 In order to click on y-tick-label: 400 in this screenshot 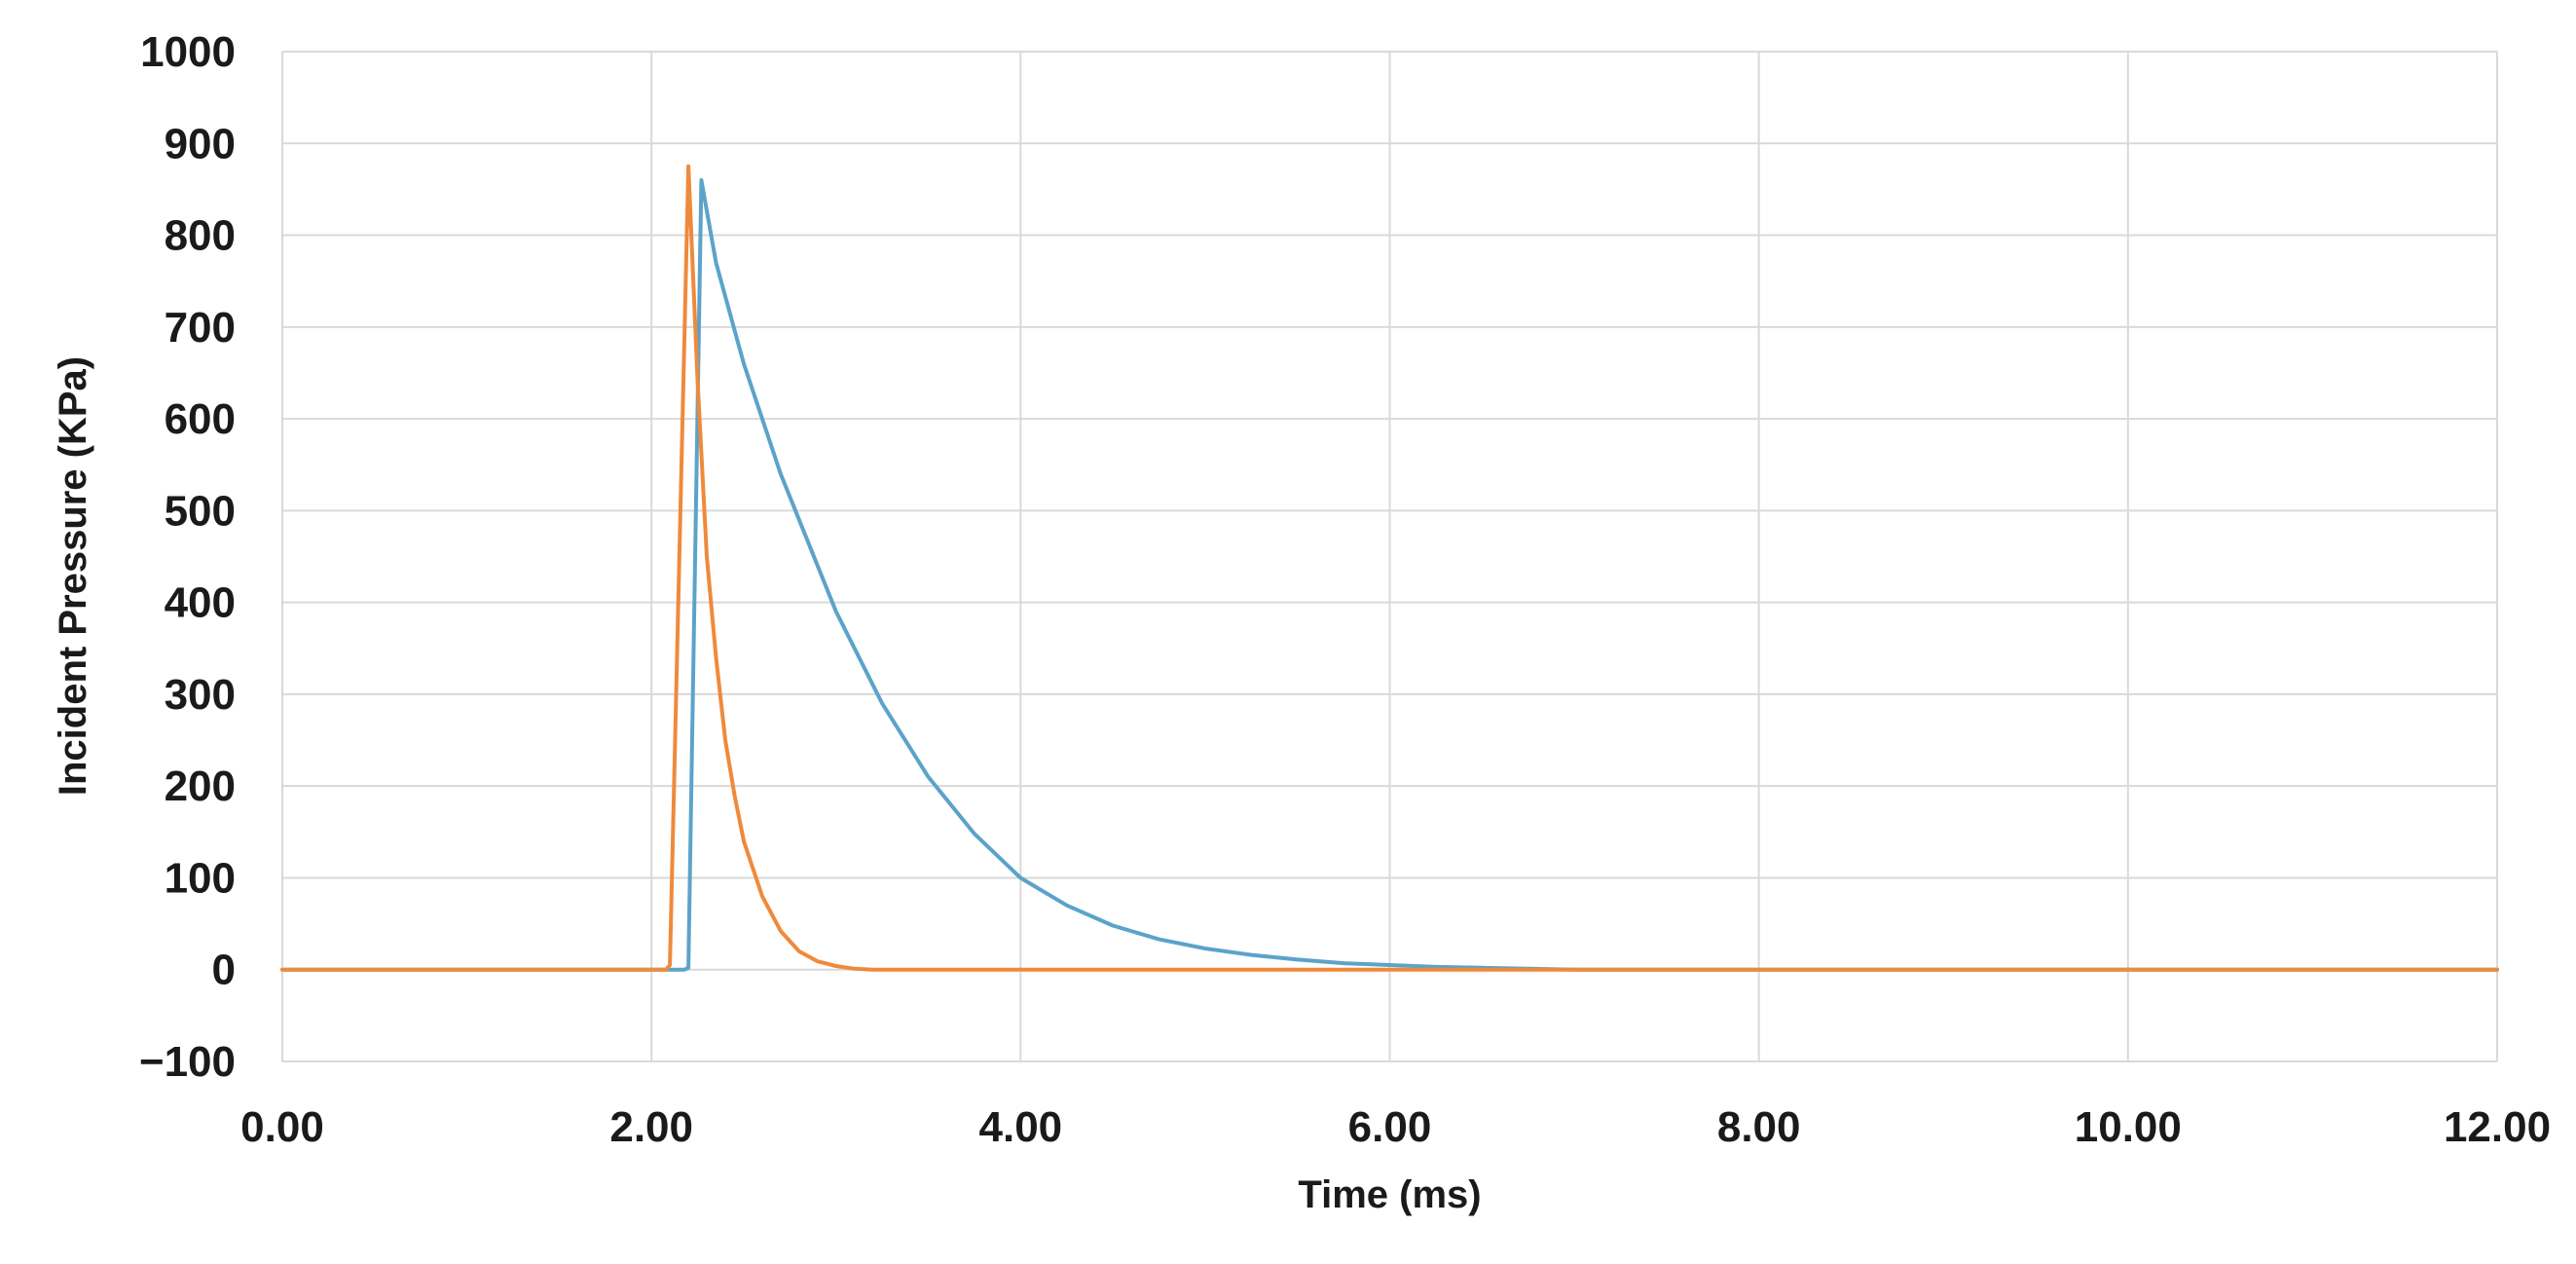, I will do `click(200, 603)`.